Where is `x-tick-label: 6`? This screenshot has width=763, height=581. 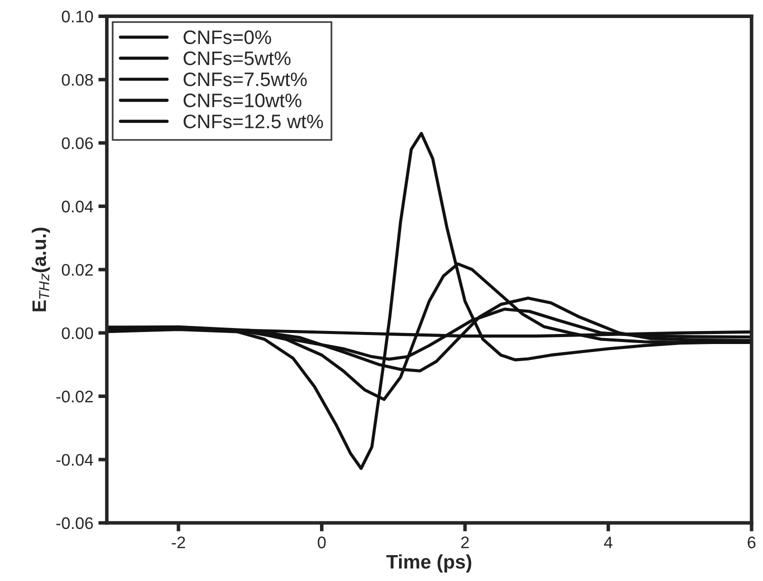 x-tick-label: 6 is located at coordinates (752, 542).